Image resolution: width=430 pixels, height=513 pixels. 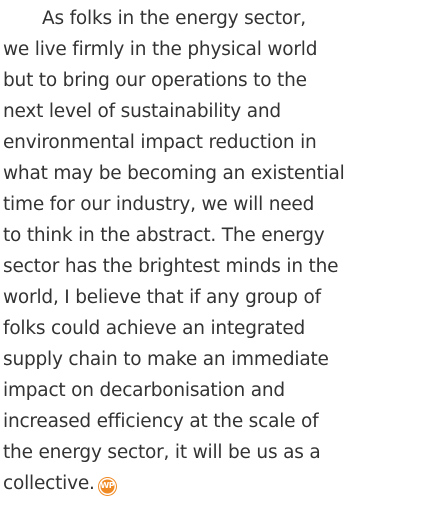 What do you see at coordinates (164, 235) in the screenshot?
I see `line-text: to think in the abstract. The energy` at bounding box center [164, 235].